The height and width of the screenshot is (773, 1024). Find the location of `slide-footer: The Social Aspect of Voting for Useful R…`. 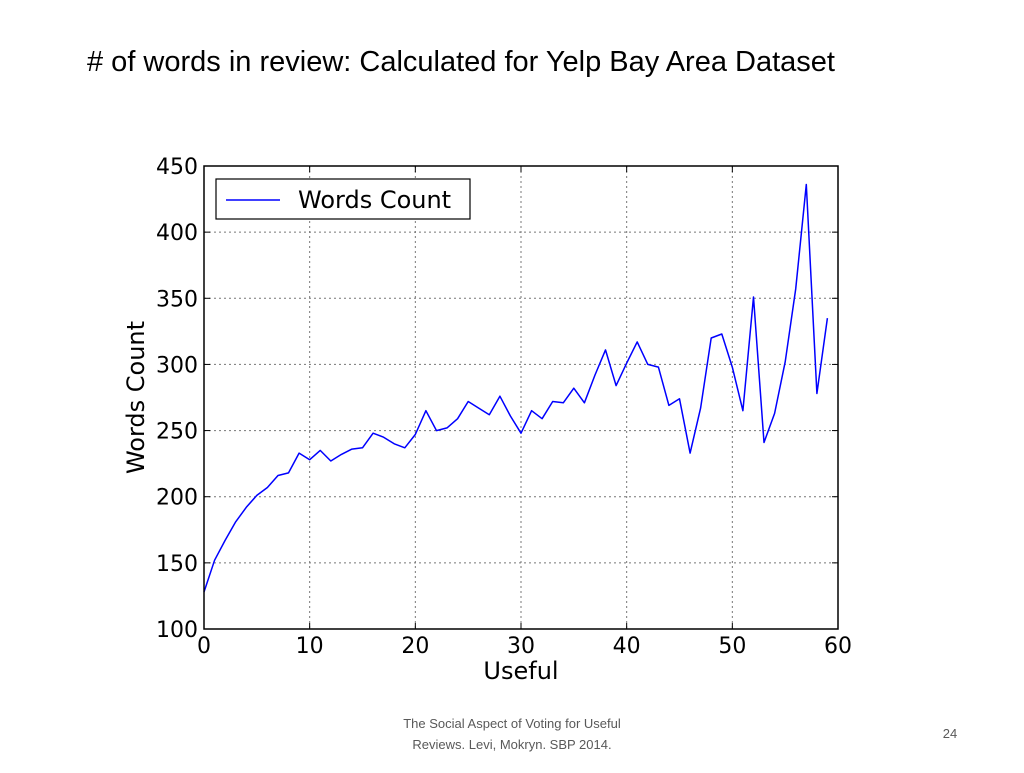

slide-footer: The Social Aspect of Voting for Useful R… is located at coordinates (512, 734).